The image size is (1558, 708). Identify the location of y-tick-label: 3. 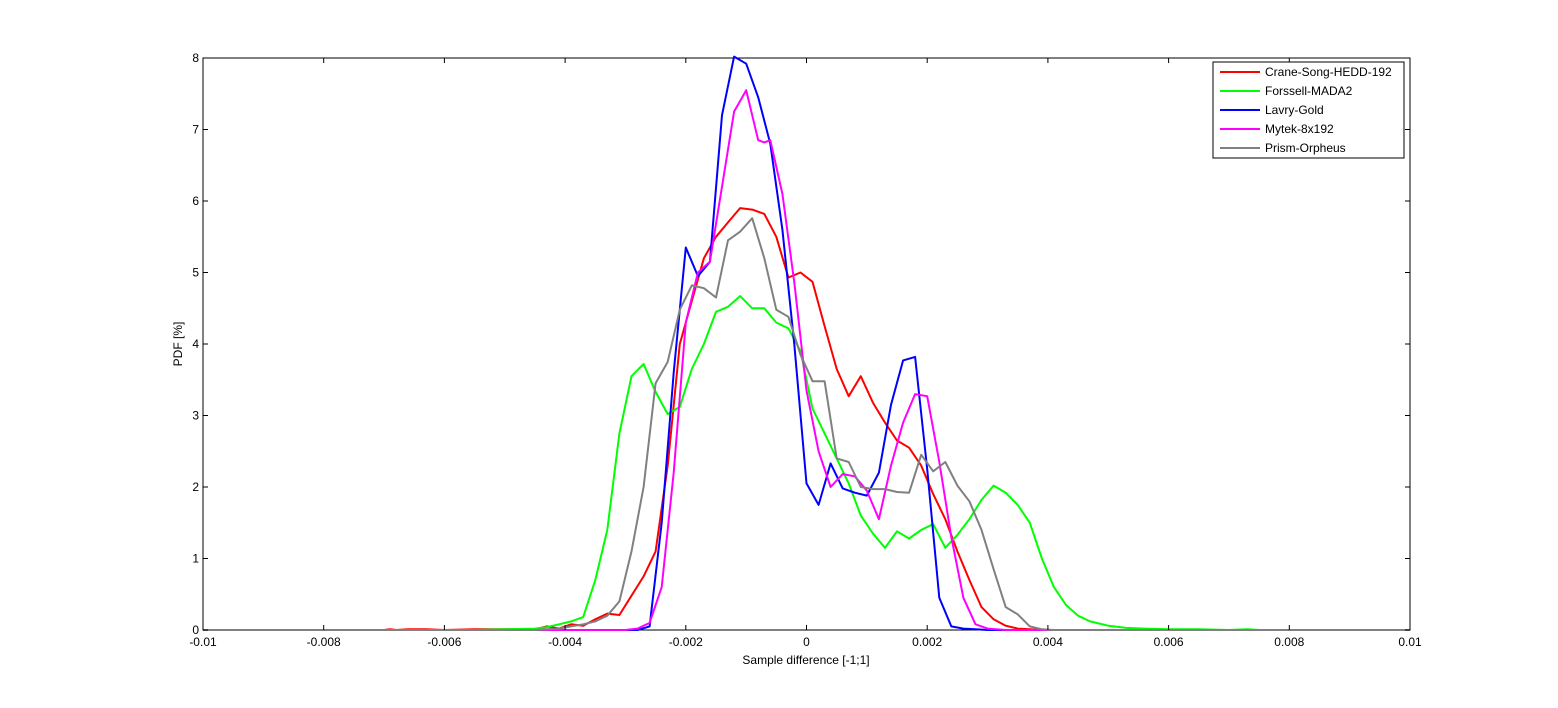
(195, 416).